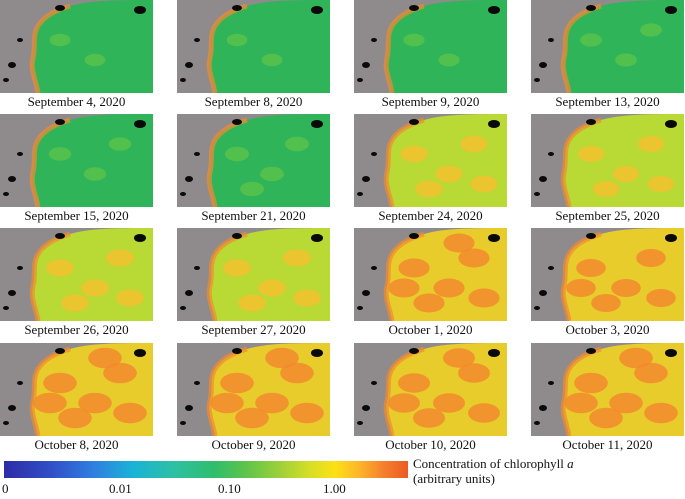 The width and height of the screenshot is (685, 499). What do you see at coordinates (607, 399) in the screenshot?
I see `map-panel: October 11, 2020` at bounding box center [607, 399].